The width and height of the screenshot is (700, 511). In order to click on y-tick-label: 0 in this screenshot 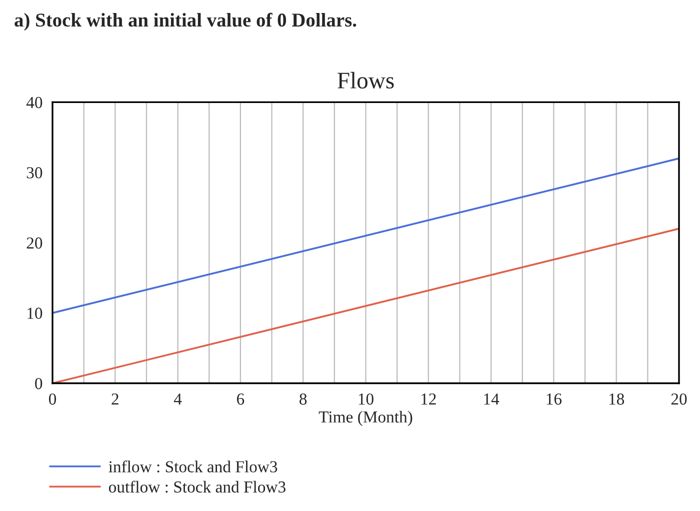, I will do `click(38, 384)`.